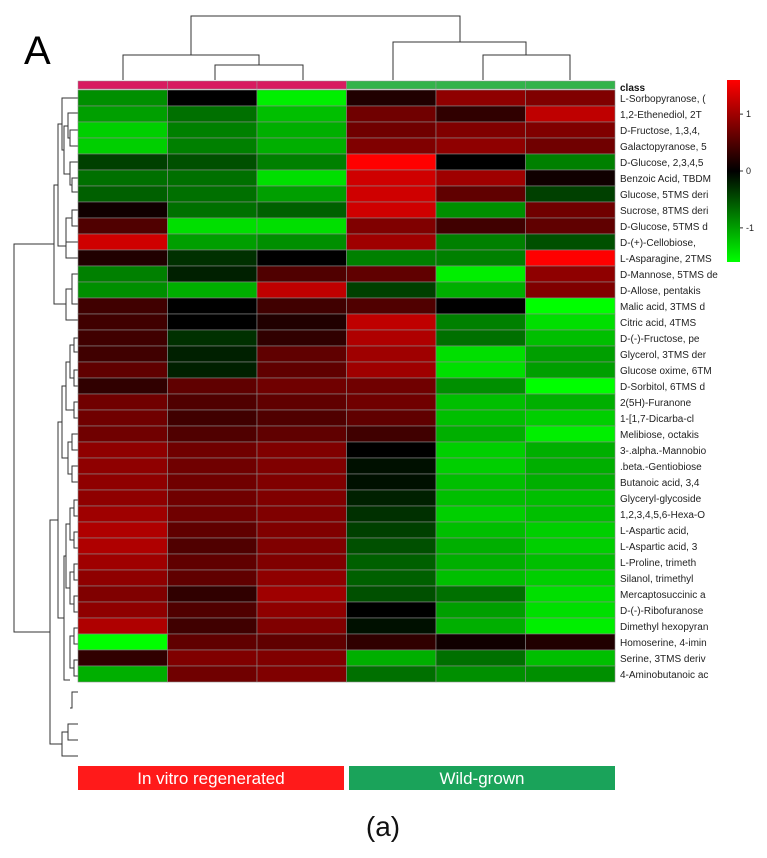 This screenshot has width=767, height=858. I want to click on row-label: 4-Aminobutanoic ac, so click(664, 675).